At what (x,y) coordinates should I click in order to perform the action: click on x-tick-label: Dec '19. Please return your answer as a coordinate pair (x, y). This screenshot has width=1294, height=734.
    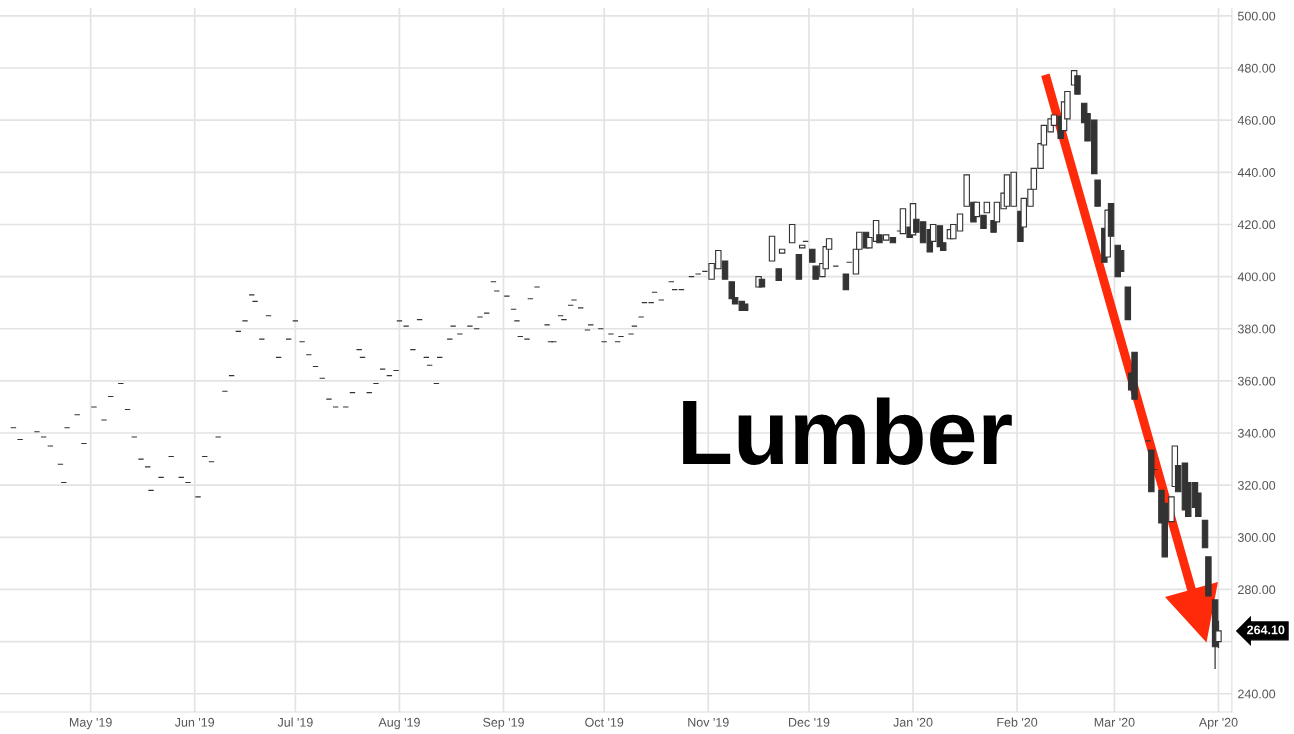
    Looking at the image, I should click on (809, 722).